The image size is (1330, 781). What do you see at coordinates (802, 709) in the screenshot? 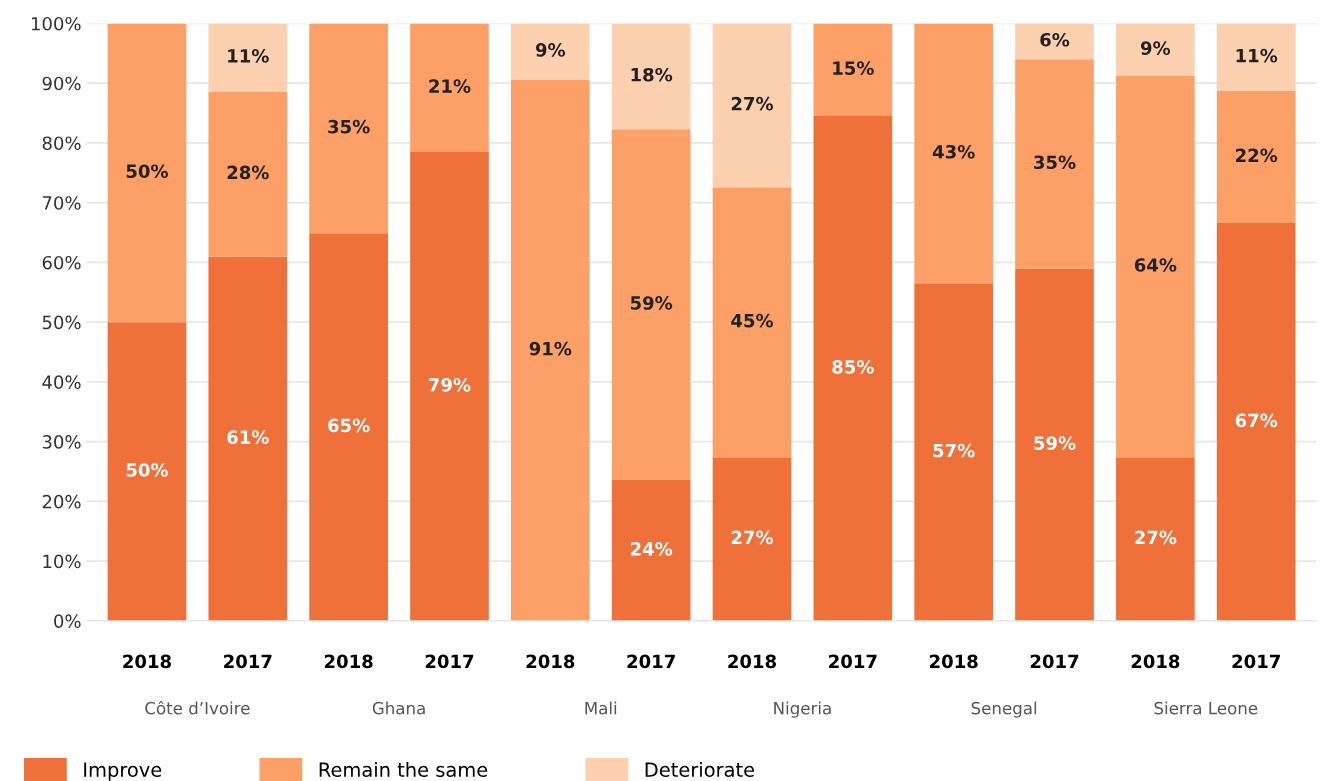
I see `text: Nigeria` at bounding box center [802, 709].